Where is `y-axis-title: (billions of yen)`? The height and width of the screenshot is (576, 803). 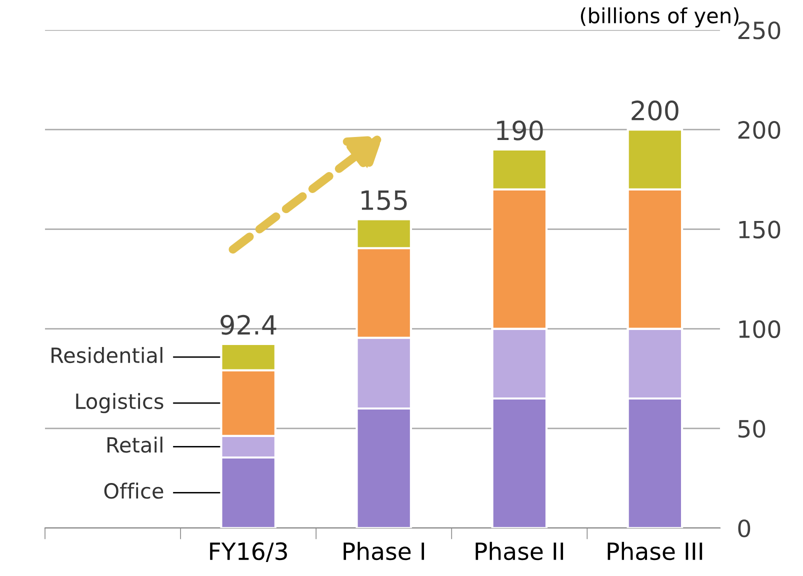
y-axis-title: (billions of yen) is located at coordinates (659, 17).